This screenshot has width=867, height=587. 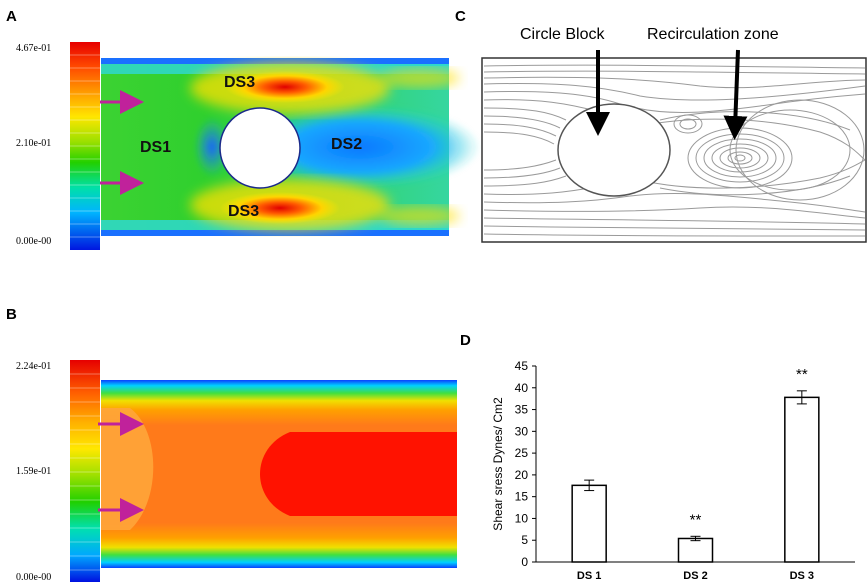 What do you see at coordinates (34, 241) in the screenshot?
I see `colorbar-a-min: 0.00e-00` at bounding box center [34, 241].